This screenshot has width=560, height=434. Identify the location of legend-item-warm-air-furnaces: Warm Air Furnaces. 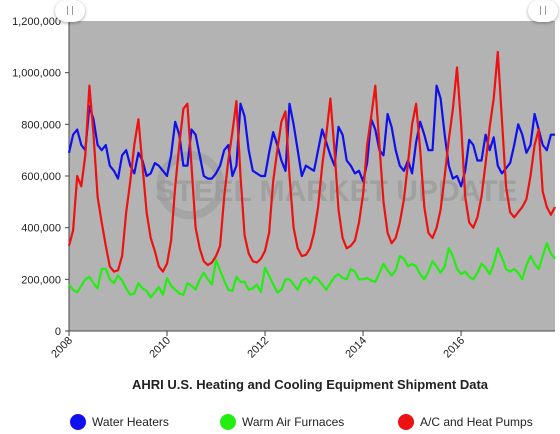
(282, 422).